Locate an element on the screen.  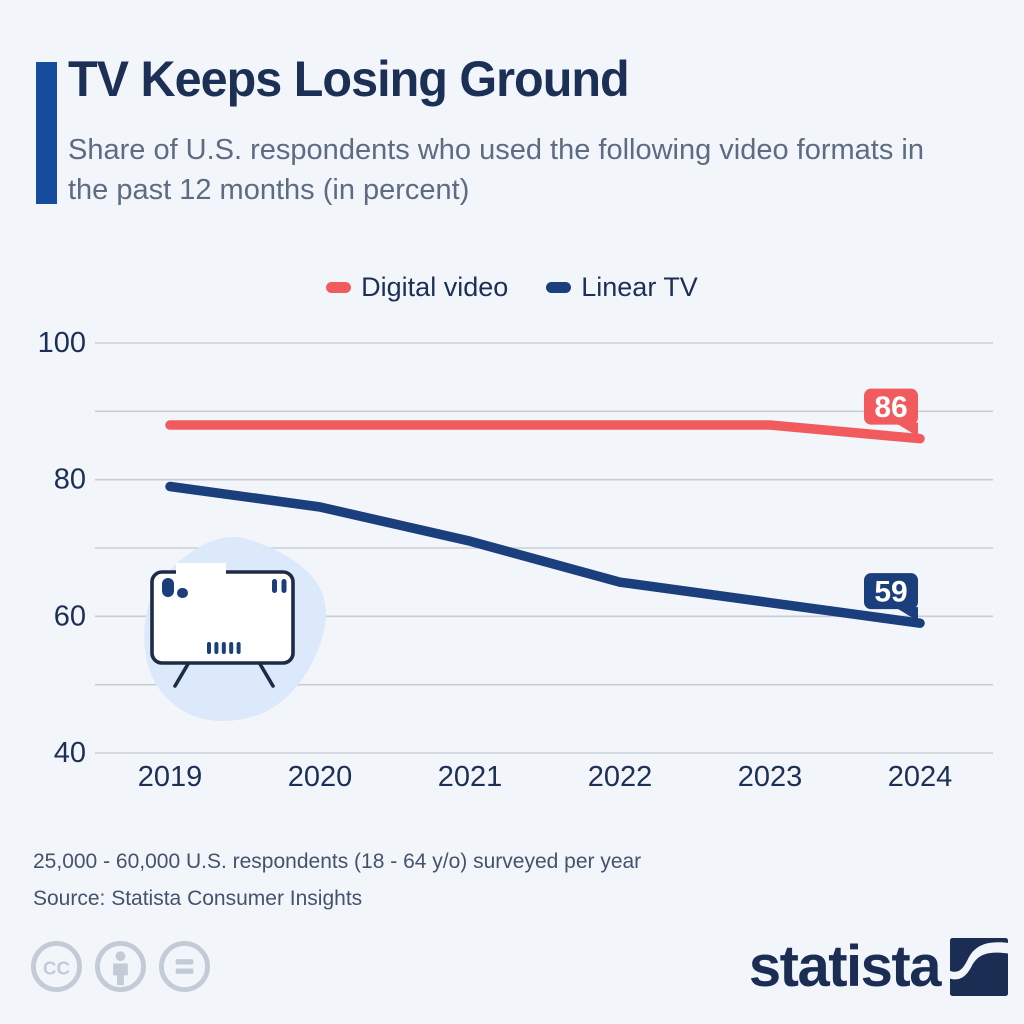
linear-tv-badge-box is located at coordinates (891, 591).